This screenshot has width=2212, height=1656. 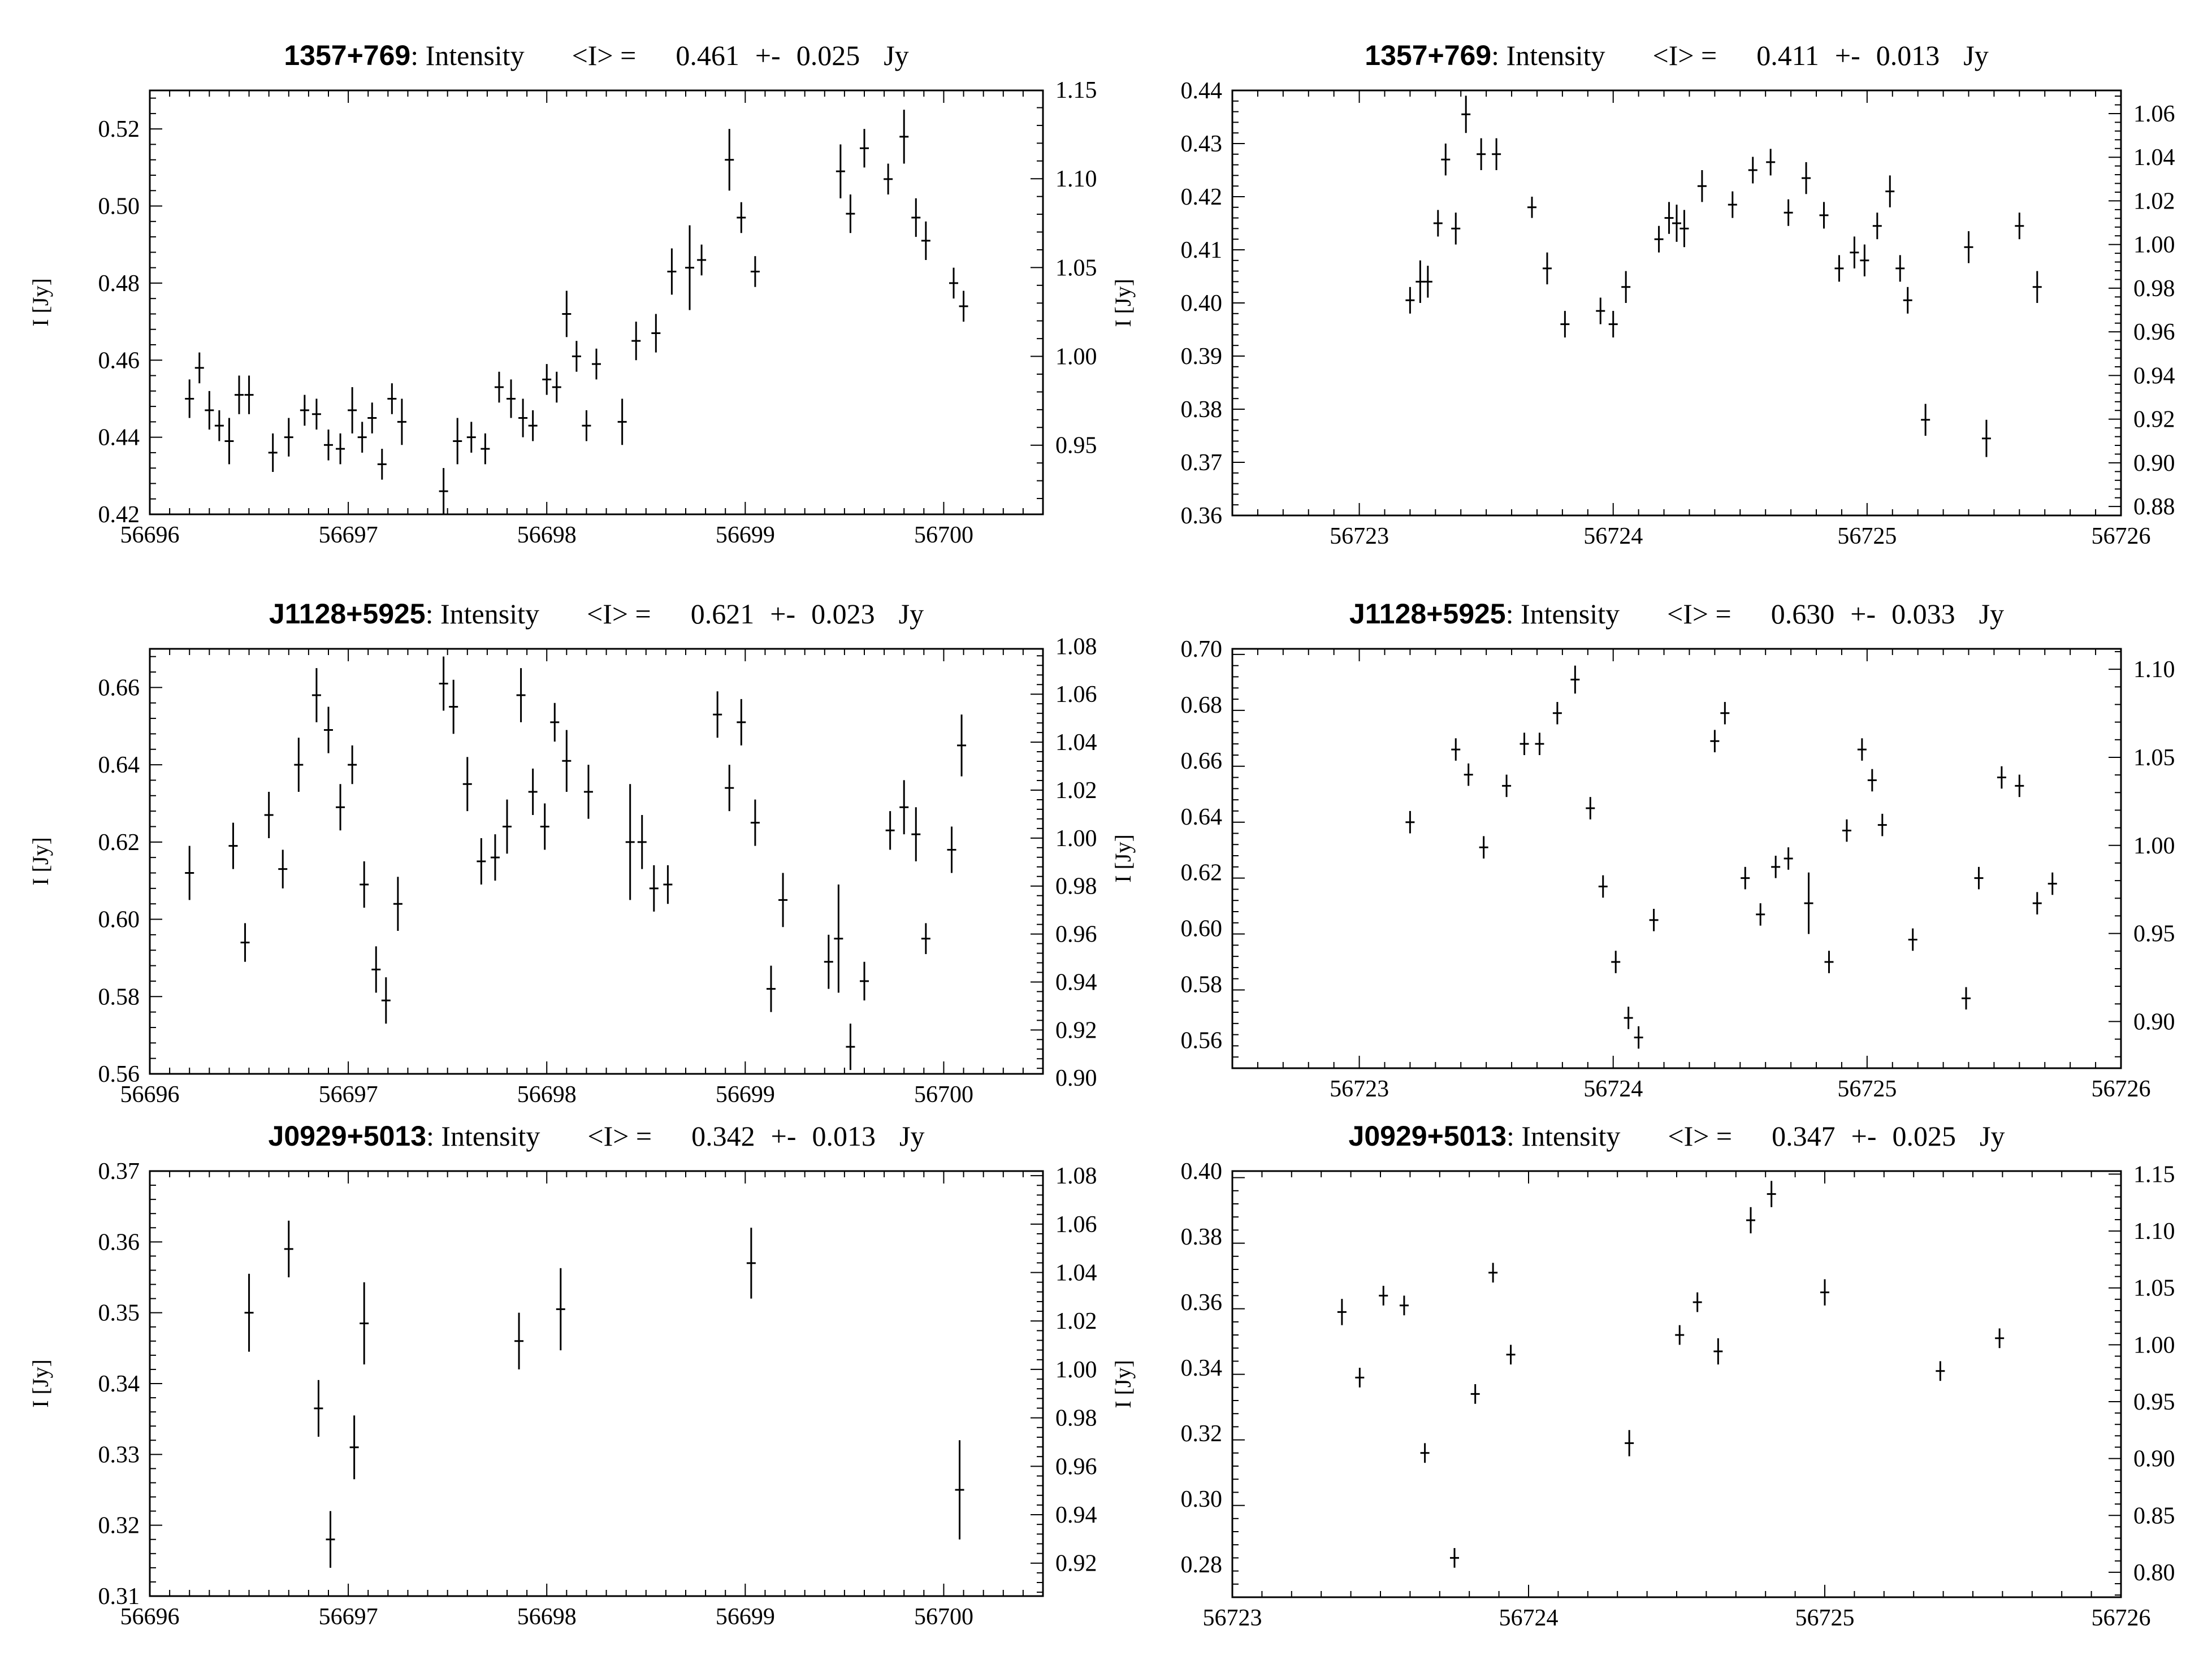 What do you see at coordinates (2154, 114) in the screenshot?
I see `y2-tick-label: 1.06` at bounding box center [2154, 114].